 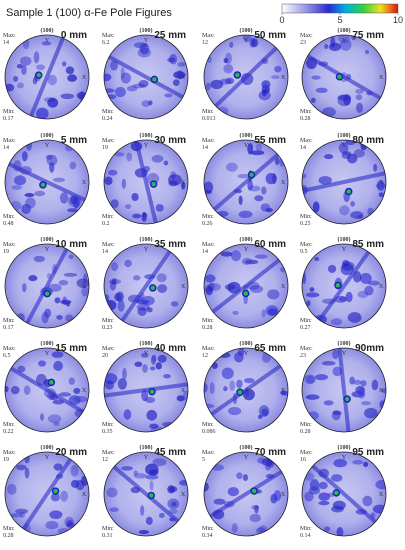 What do you see at coordinates (170, 452) in the screenshot?
I see `panel-label: 45 mm` at bounding box center [170, 452].